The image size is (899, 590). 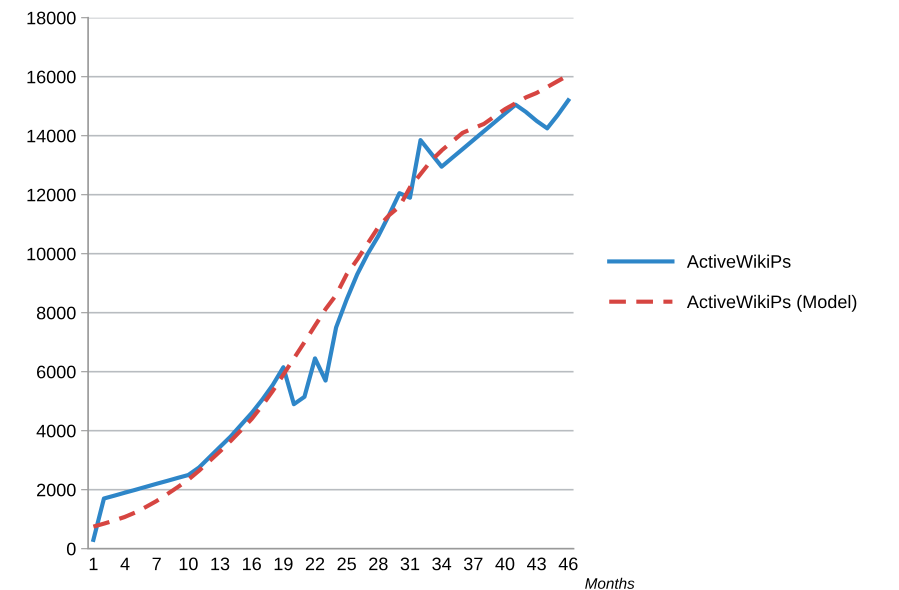 What do you see at coordinates (94, 564) in the screenshot?
I see `x-tick-label: 1` at bounding box center [94, 564].